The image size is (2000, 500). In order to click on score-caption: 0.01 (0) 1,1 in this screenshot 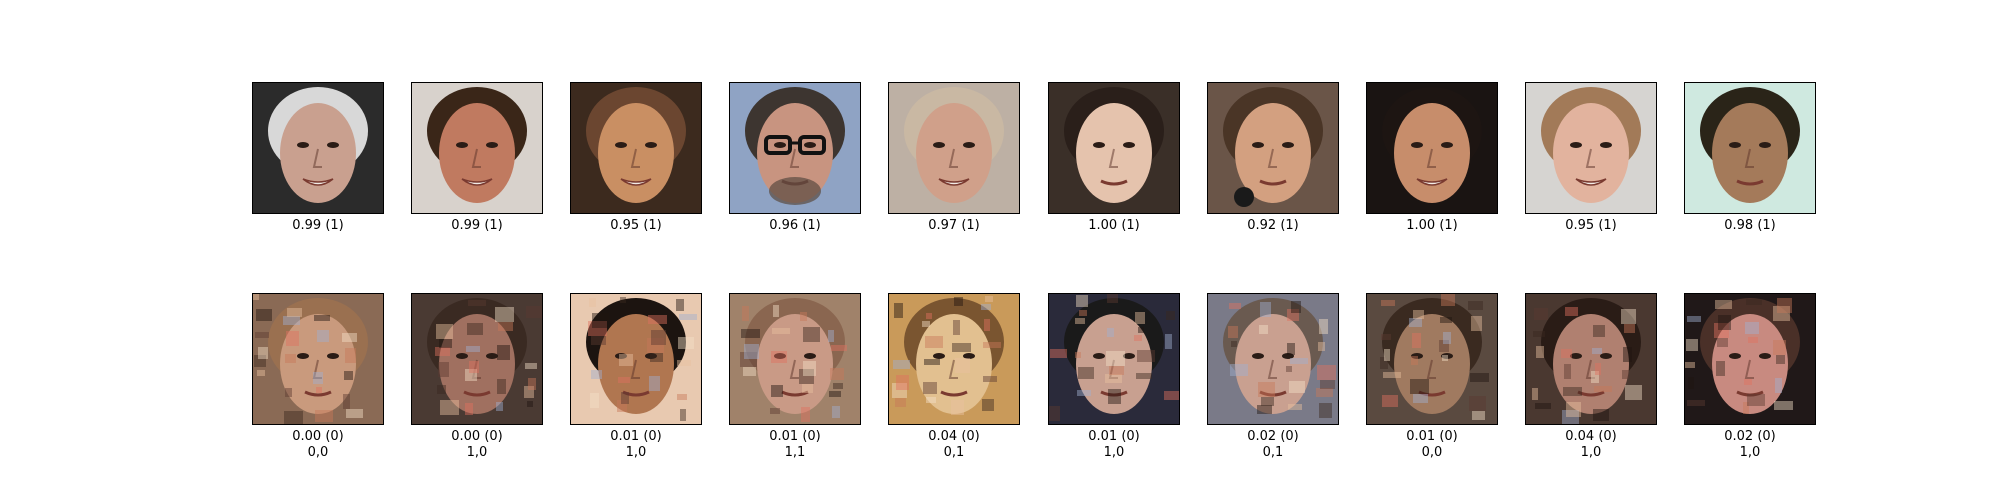, I will do `click(795, 445)`.